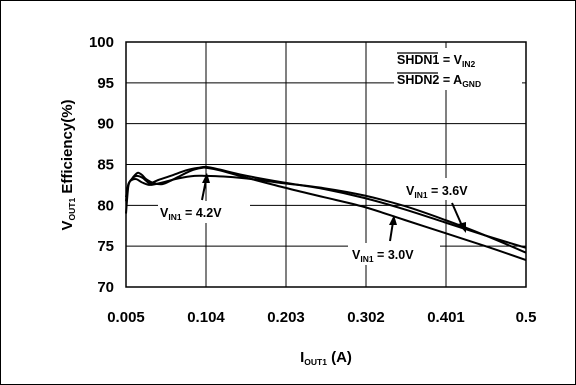 The width and height of the screenshot is (576, 385). What do you see at coordinates (526, 317) in the screenshot?
I see `x-tick-label: 0.5` at bounding box center [526, 317].